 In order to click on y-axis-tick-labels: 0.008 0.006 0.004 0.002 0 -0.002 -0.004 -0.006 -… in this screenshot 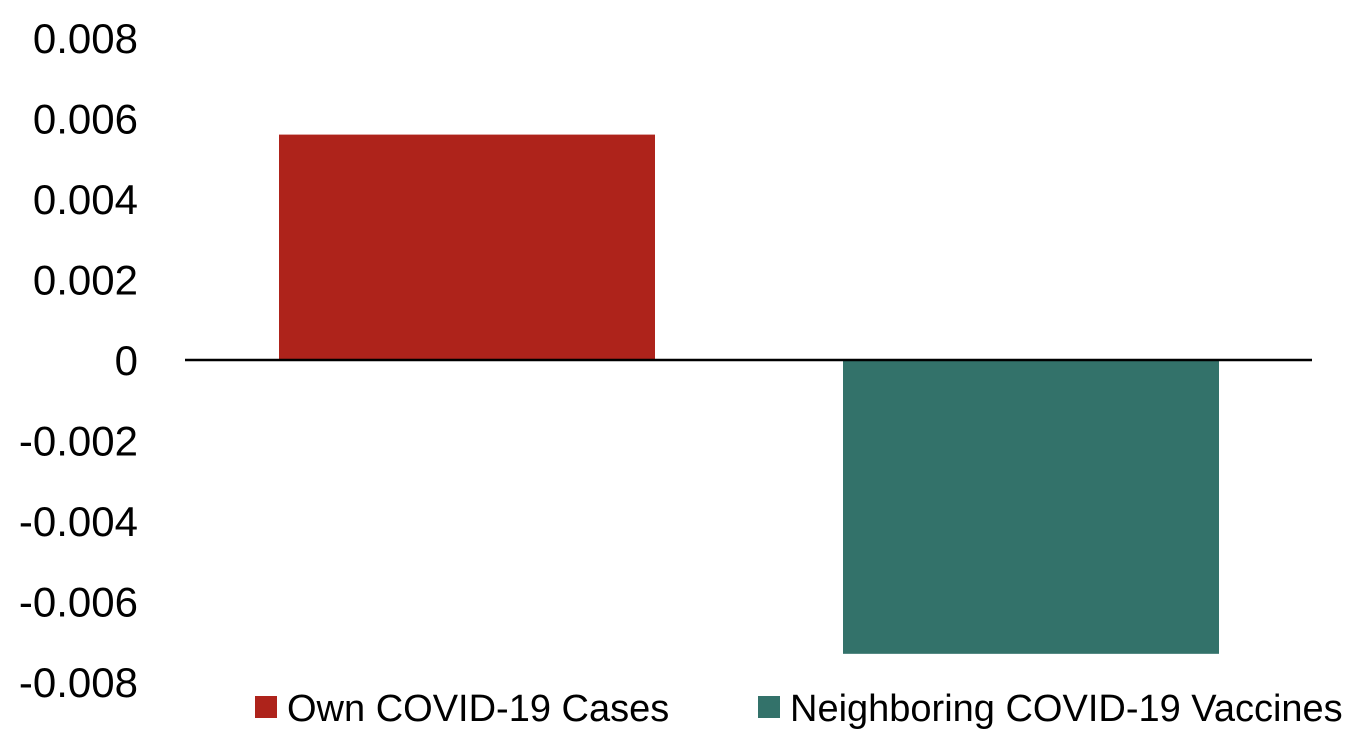, I will do `click(78, 360)`.